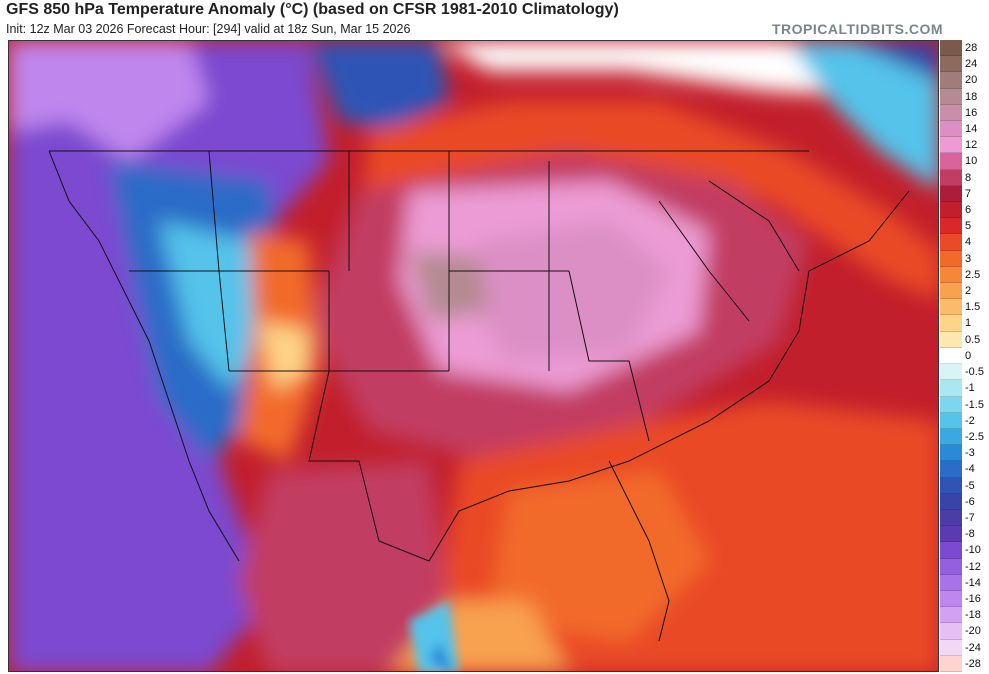  I want to click on colorbar-label: 6, so click(968, 210).